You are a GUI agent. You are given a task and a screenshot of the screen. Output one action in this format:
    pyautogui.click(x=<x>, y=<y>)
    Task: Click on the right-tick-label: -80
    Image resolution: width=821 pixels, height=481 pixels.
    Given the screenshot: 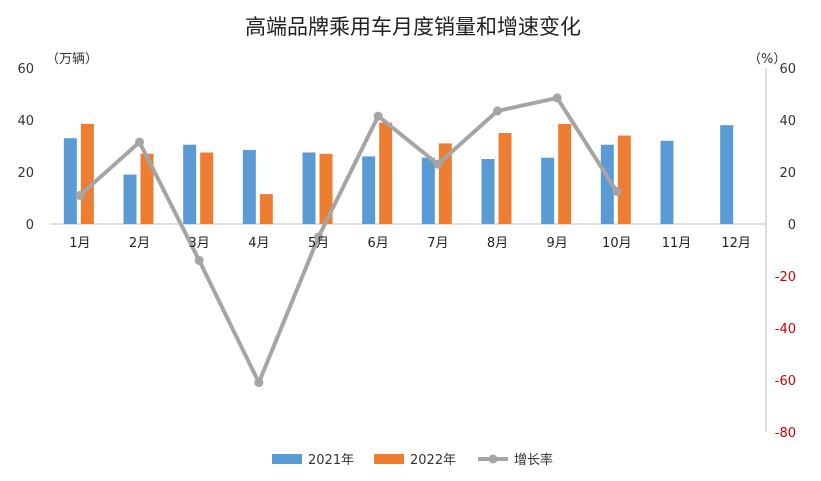 What is the action you would take?
    pyautogui.click(x=785, y=433)
    